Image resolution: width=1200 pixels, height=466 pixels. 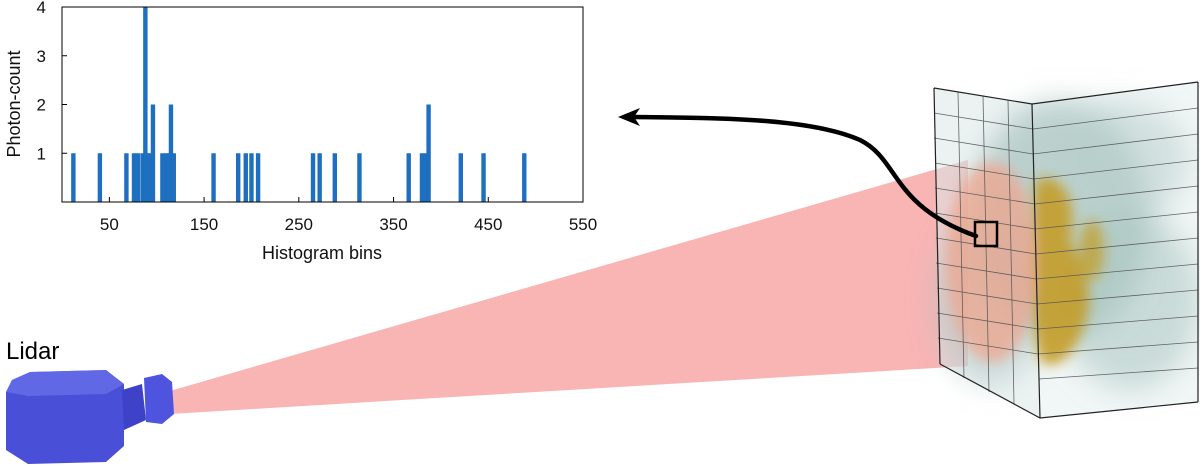 What do you see at coordinates (299, 224) in the screenshot?
I see `x-tick-label: 250` at bounding box center [299, 224].